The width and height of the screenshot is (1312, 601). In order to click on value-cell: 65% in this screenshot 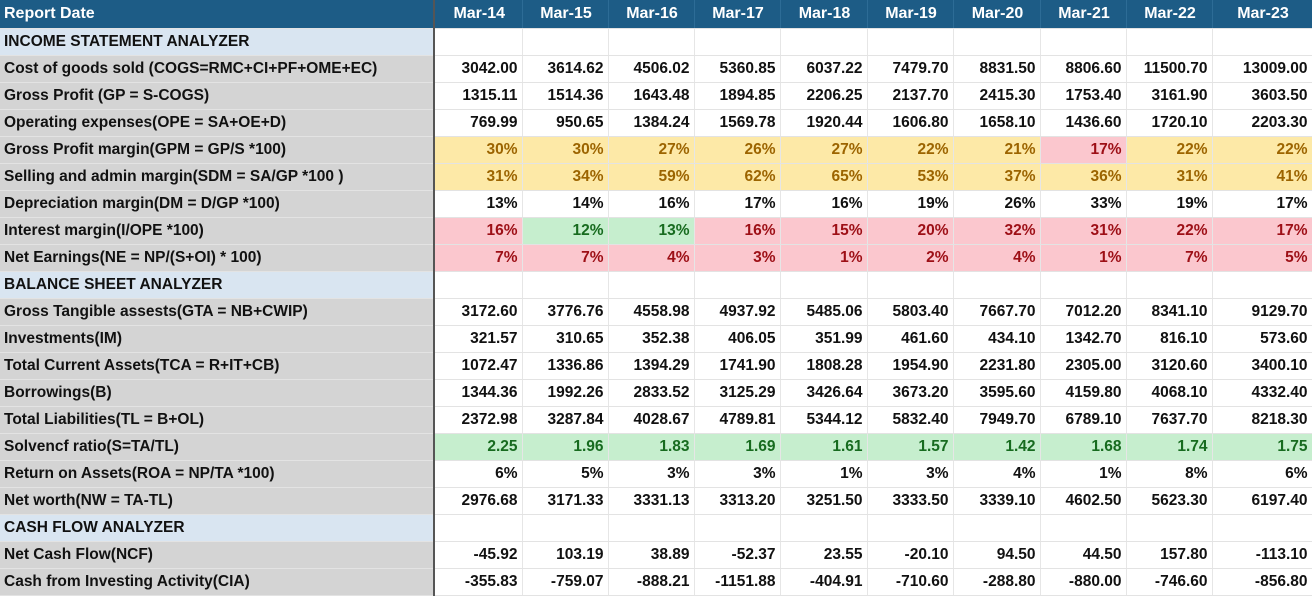, I will do `click(824, 177)`.